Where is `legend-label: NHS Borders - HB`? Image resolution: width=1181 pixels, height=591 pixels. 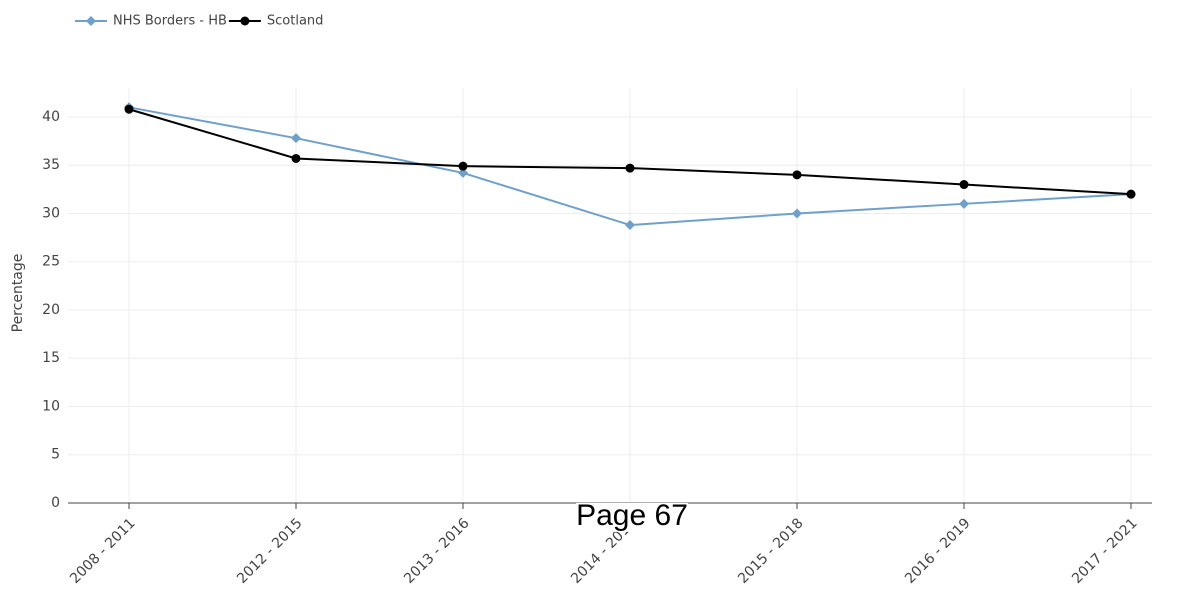
legend-label: NHS Borders - HB is located at coordinates (170, 21).